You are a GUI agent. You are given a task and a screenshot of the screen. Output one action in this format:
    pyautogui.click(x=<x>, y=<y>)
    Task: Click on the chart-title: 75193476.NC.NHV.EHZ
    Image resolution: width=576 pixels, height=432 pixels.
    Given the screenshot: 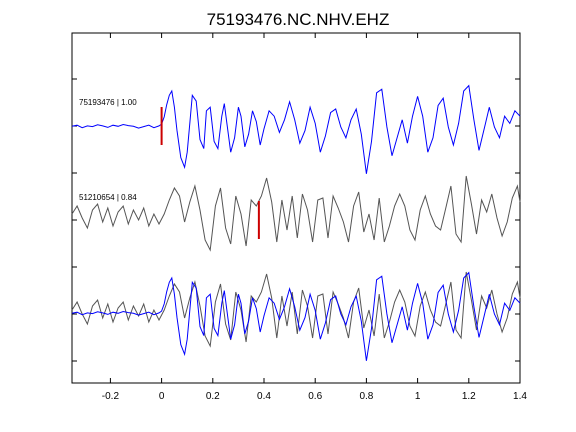 What is the action you would take?
    pyautogui.click(x=298, y=19)
    